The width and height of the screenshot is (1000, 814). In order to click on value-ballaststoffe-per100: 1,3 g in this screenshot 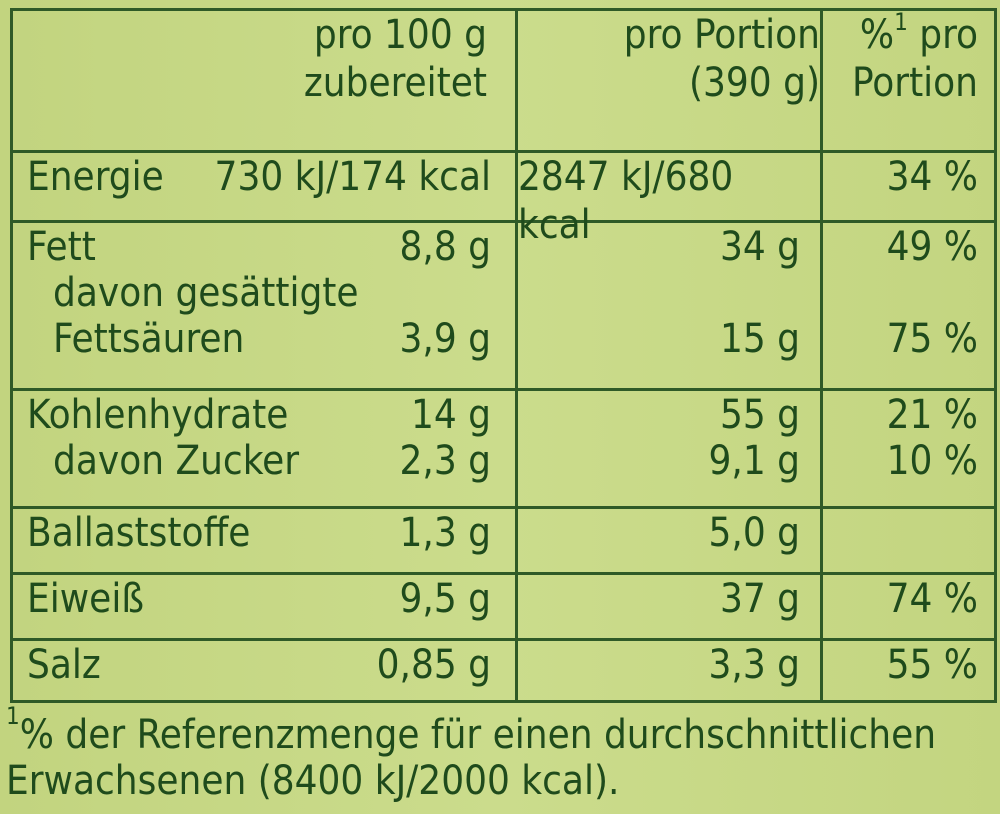, I will do `click(445, 533)`.